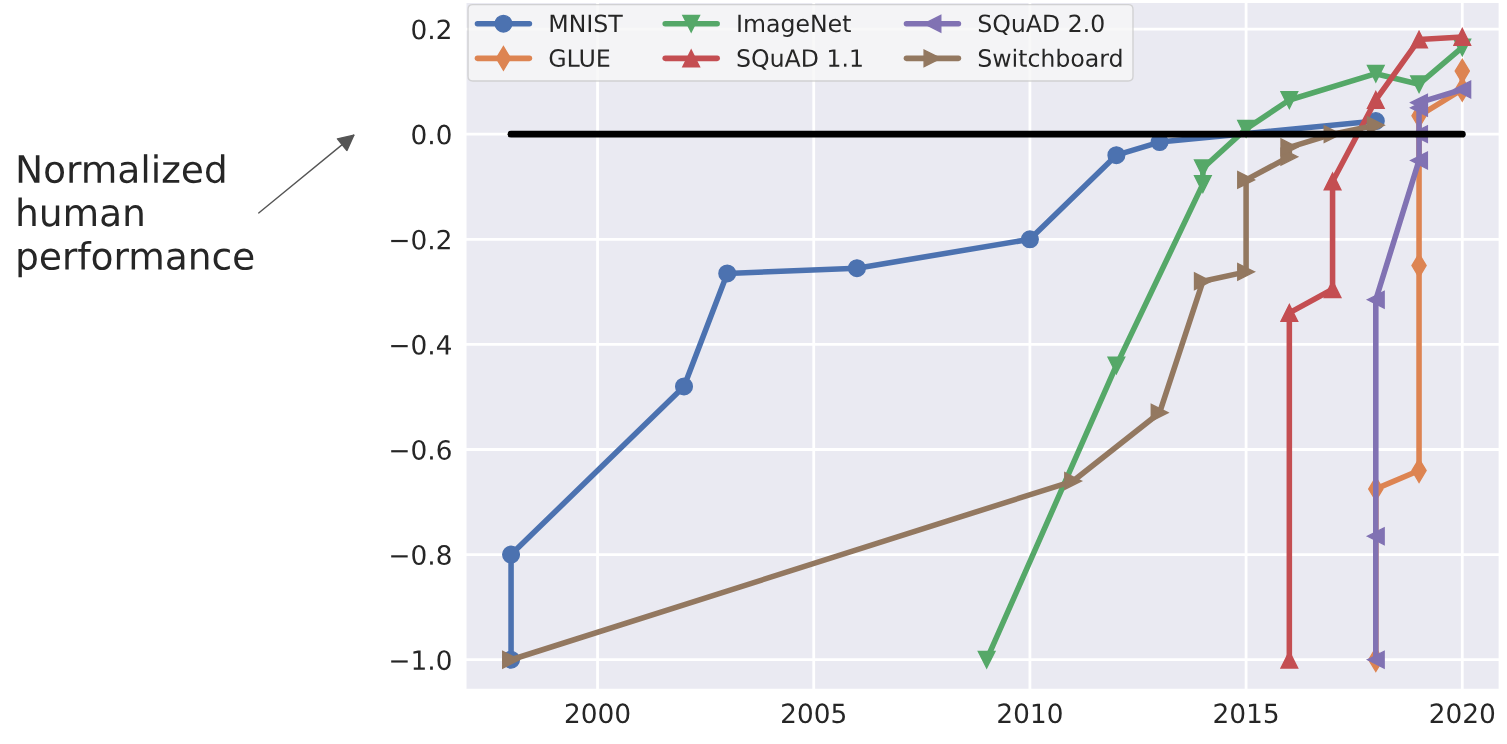 The height and width of the screenshot is (744, 1507). What do you see at coordinates (586, 23) in the screenshot?
I see `legend-label: MNIST` at bounding box center [586, 23].